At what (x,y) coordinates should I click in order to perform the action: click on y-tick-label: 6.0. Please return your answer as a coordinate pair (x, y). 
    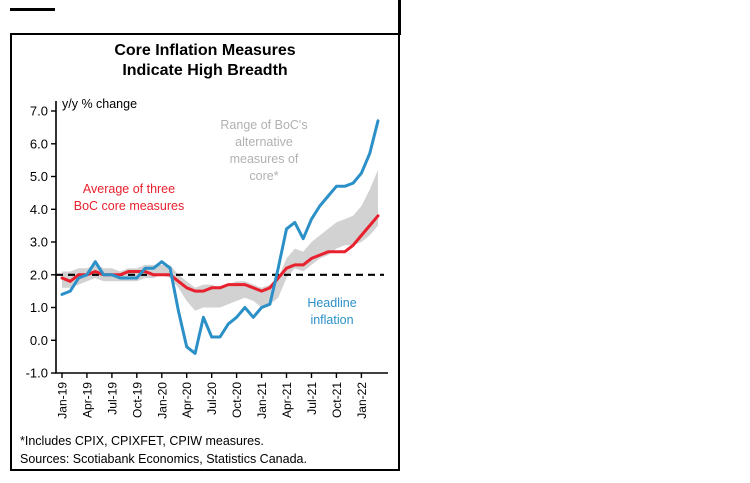
    Looking at the image, I should click on (39, 143).